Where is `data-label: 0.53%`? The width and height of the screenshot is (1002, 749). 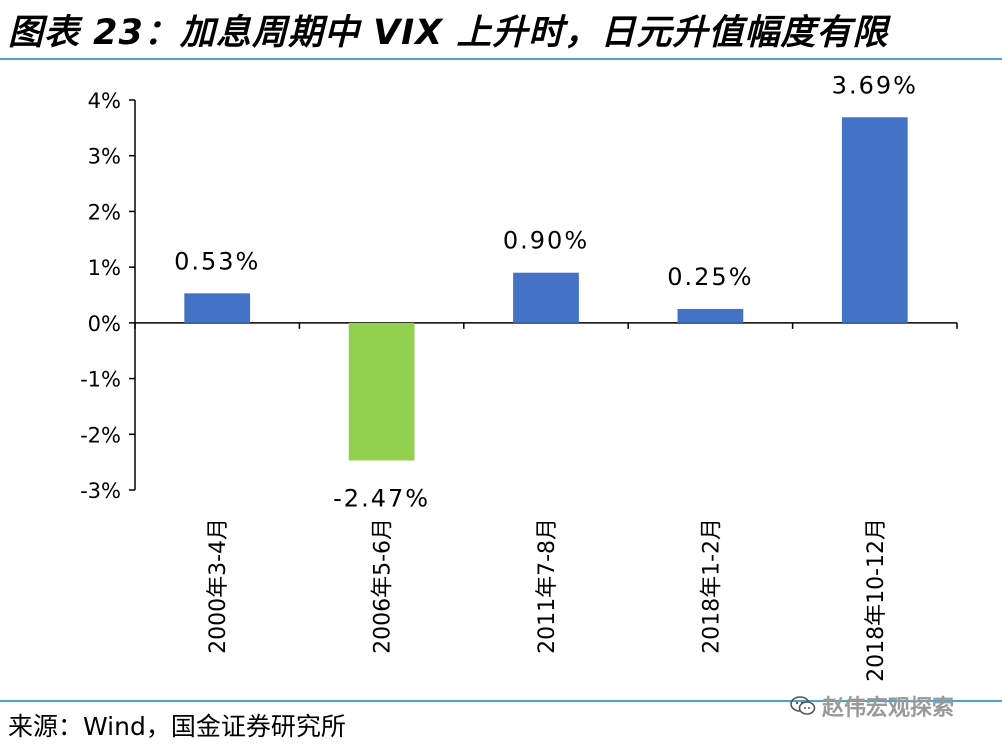
data-label: 0.53% is located at coordinates (217, 261).